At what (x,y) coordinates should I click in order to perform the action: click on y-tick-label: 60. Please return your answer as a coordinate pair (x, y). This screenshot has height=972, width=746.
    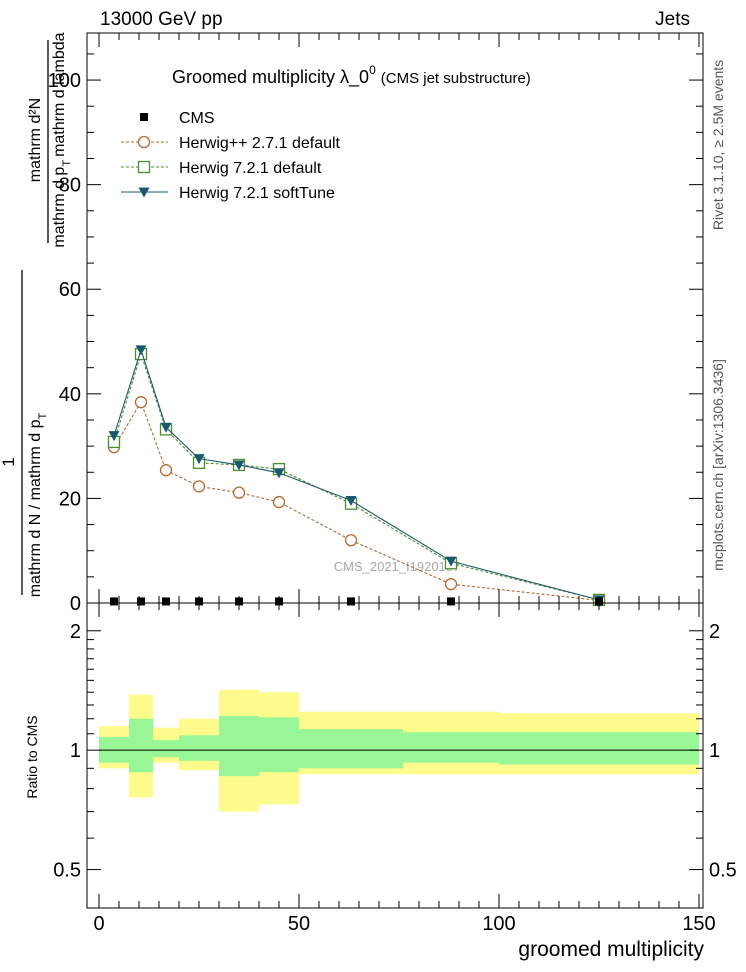
    Looking at the image, I should click on (70, 290).